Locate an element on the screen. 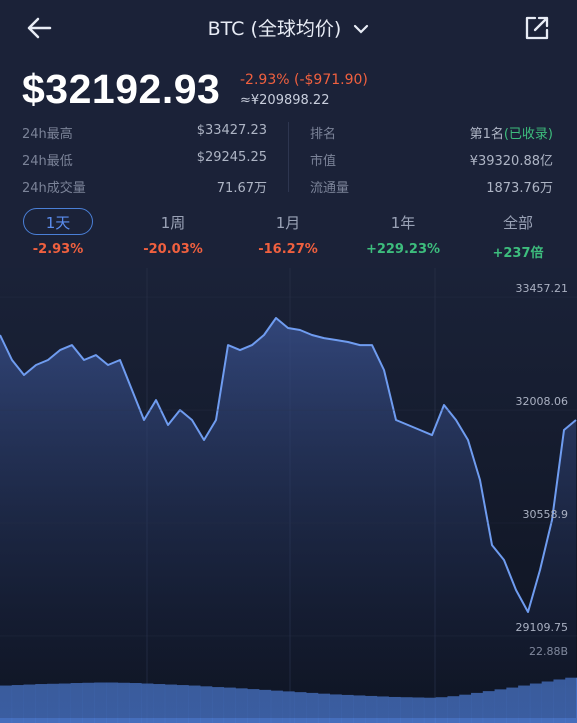  tab-label: 1年 is located at coordinates (403, 223).